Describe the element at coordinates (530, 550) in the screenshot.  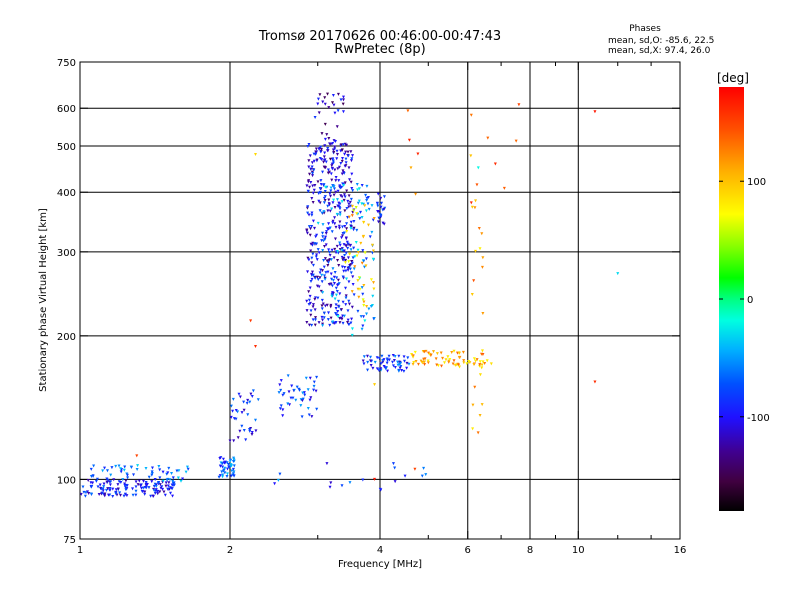
I see `x-tick-label: 8` at that location.